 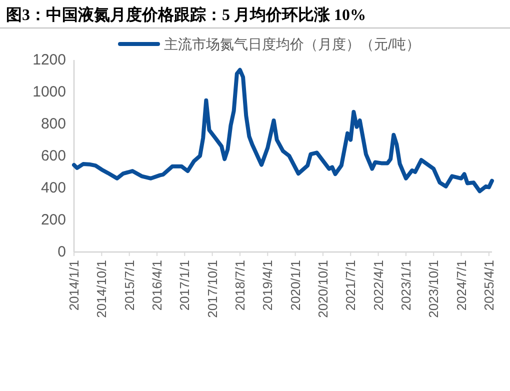 What do you see at coordinates (268, 285) in the screenshot?
I see `x-tick-label: 2019/4/1` at bounding box center [268, 285].